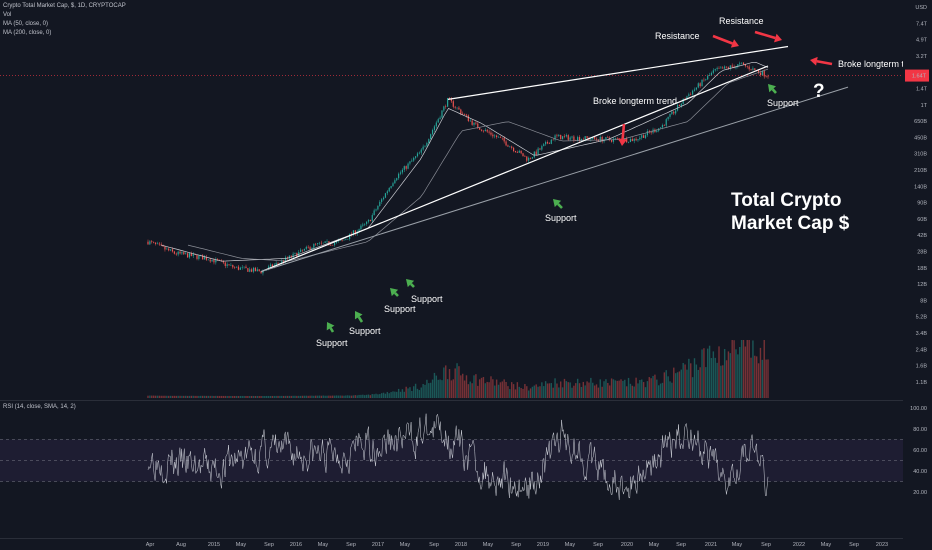 The image size is (932, 550). What do you see at coordinates (920, 493) in the screenshot?
I see `rsi-axis-tick: 20.00` at bounding box center [920, 493].